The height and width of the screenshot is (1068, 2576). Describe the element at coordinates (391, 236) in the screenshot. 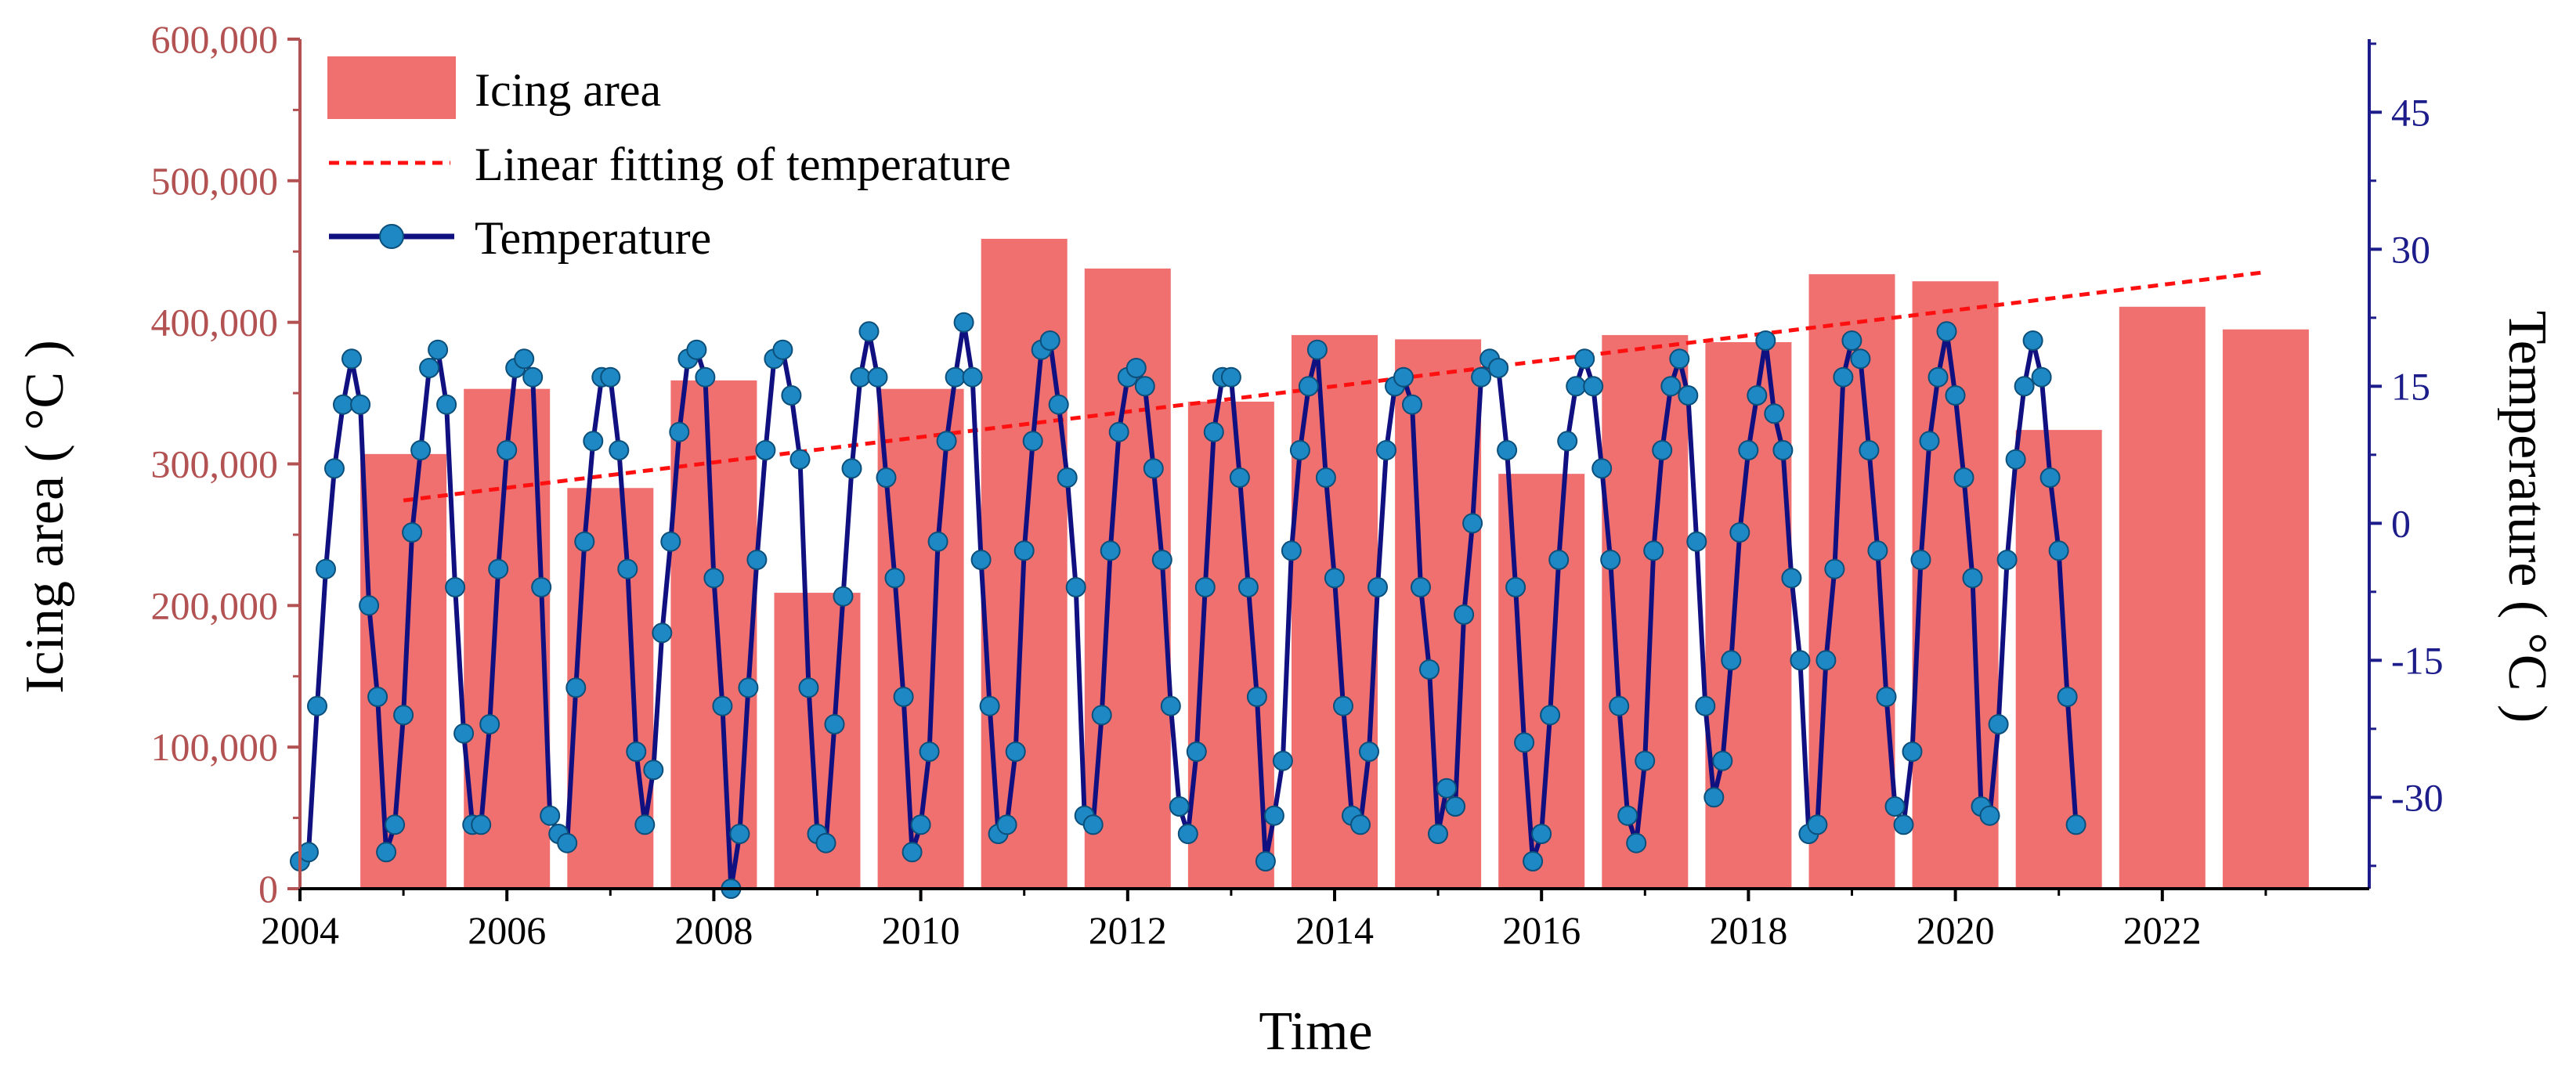

I see `legend-swatch-temperature-marker` at that location.